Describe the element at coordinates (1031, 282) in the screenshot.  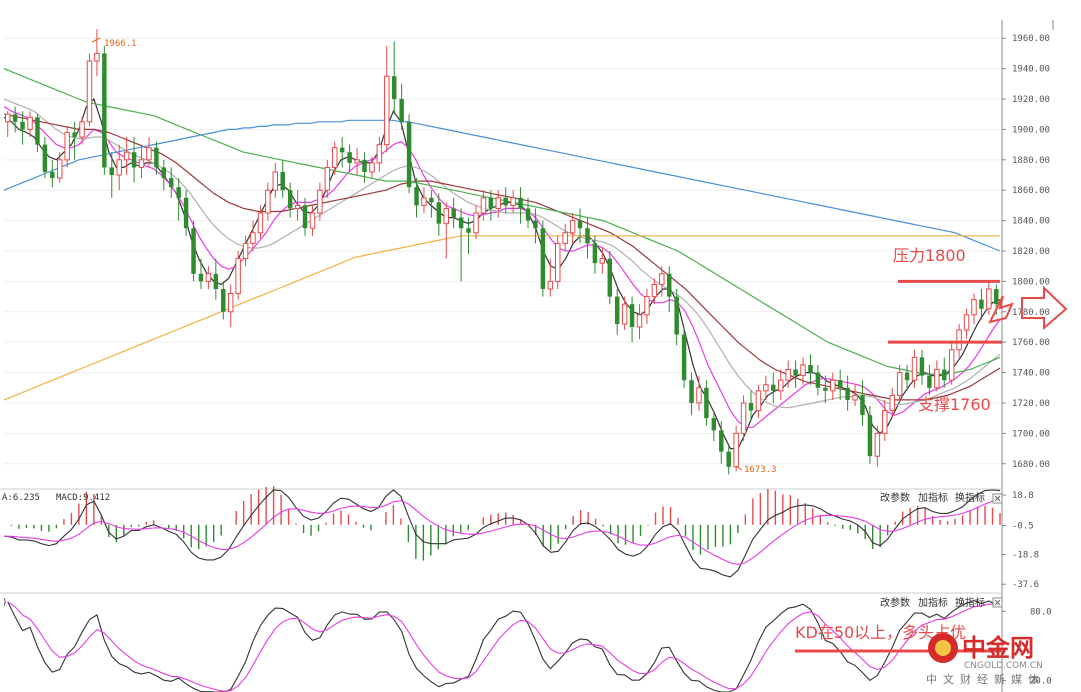
I see `price-tick-label: 1800.00` at that location.